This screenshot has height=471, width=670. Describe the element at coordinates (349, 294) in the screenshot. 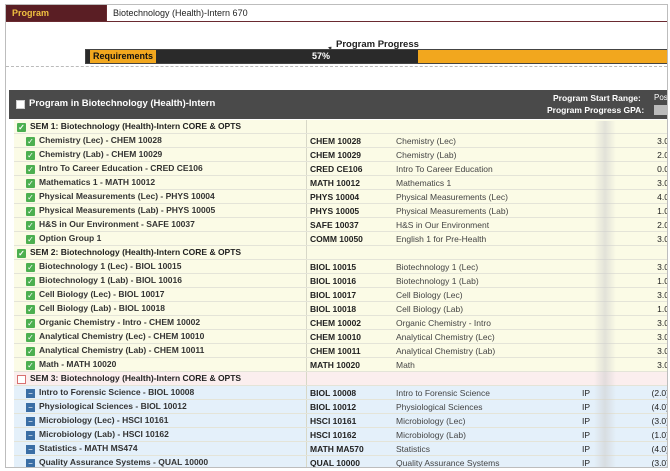

I see `course-code: BIOL 10017` at that location.